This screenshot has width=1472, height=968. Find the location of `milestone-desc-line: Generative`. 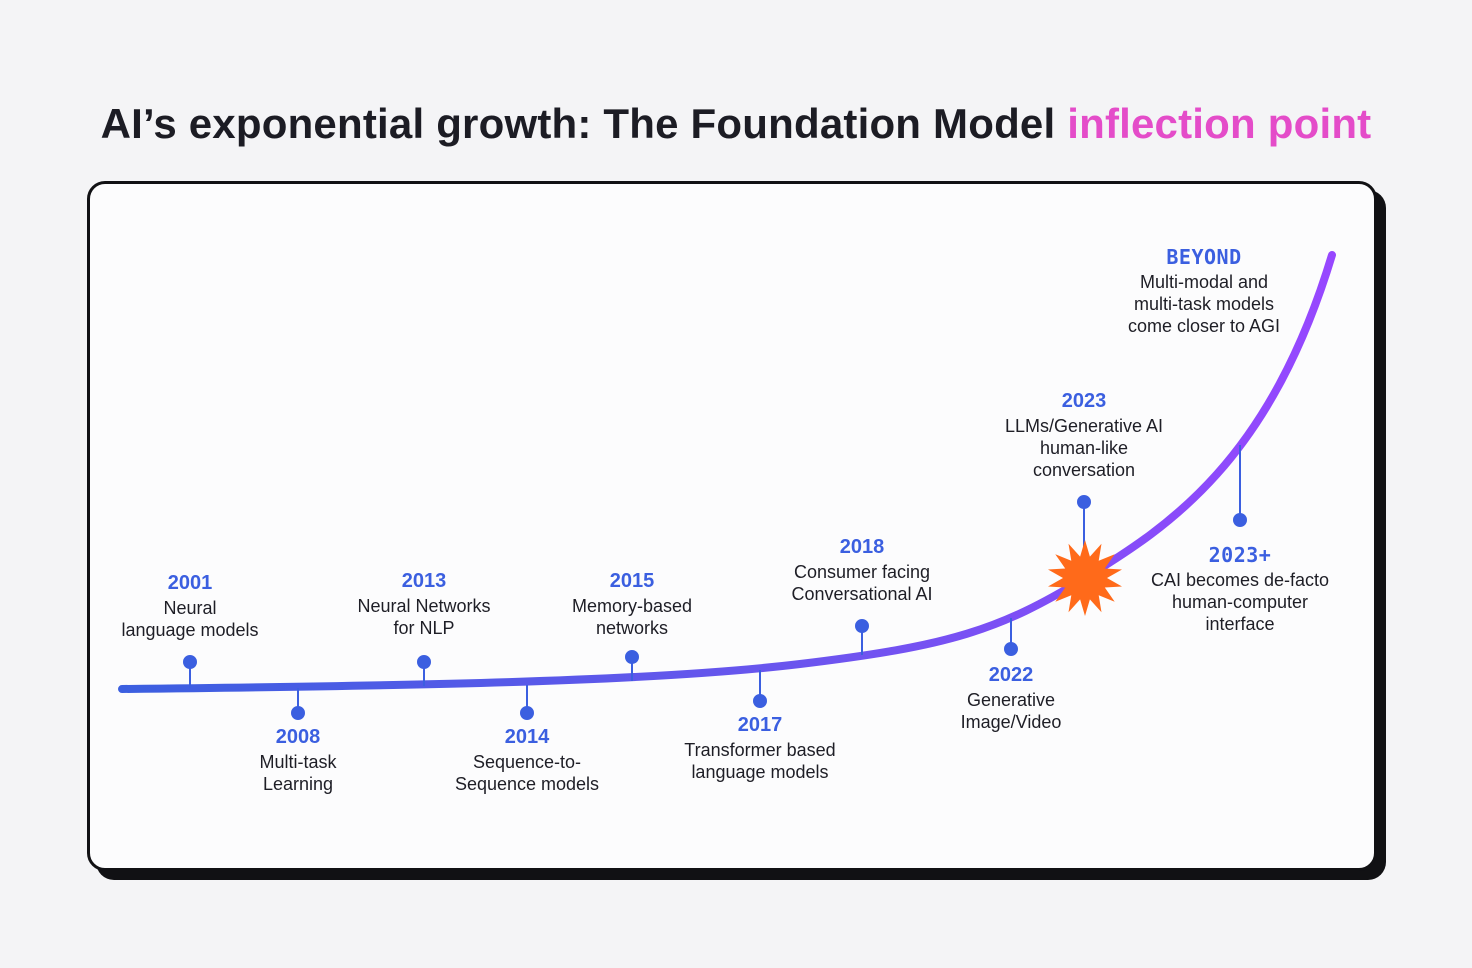

milestone-desc-line: Generative is located at coordinates (1011, 700).